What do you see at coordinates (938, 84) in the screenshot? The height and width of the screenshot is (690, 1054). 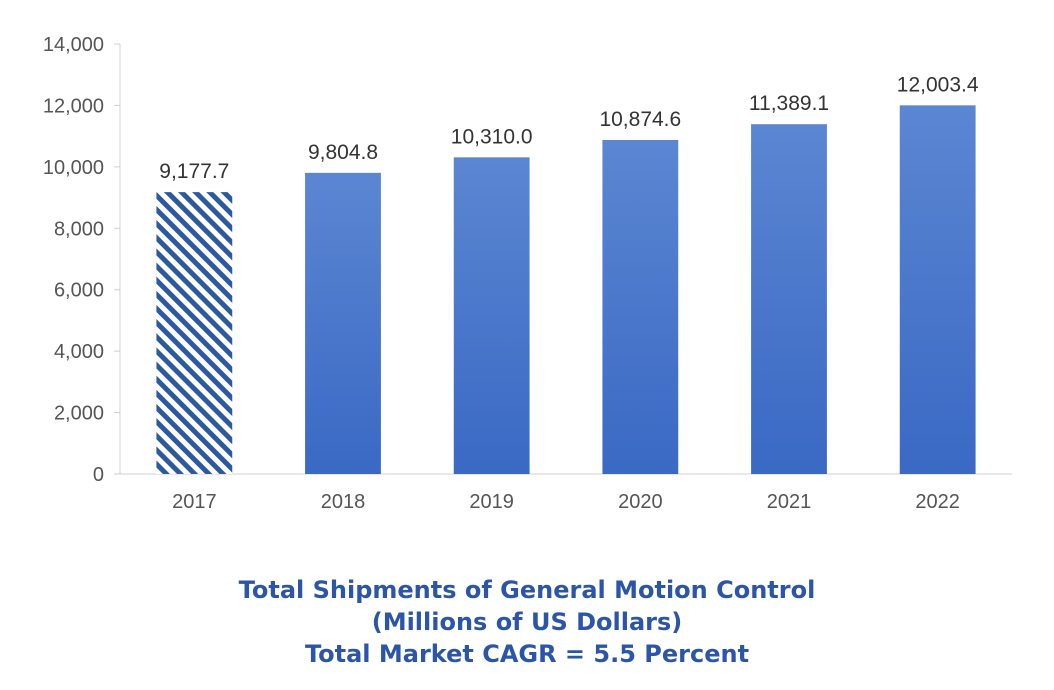 I see `data-label-2022: 12,003.4` at bounding box center [938, 84].